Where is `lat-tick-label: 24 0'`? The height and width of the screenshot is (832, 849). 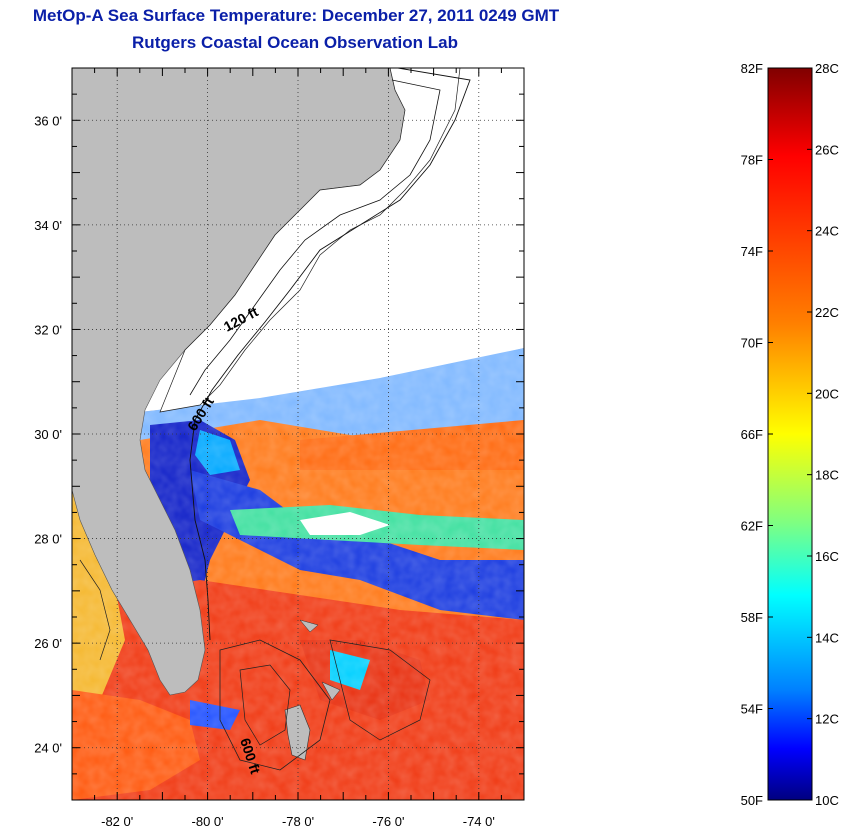 lat-tick-label: 24 0' is located at coordinates (48, 748).